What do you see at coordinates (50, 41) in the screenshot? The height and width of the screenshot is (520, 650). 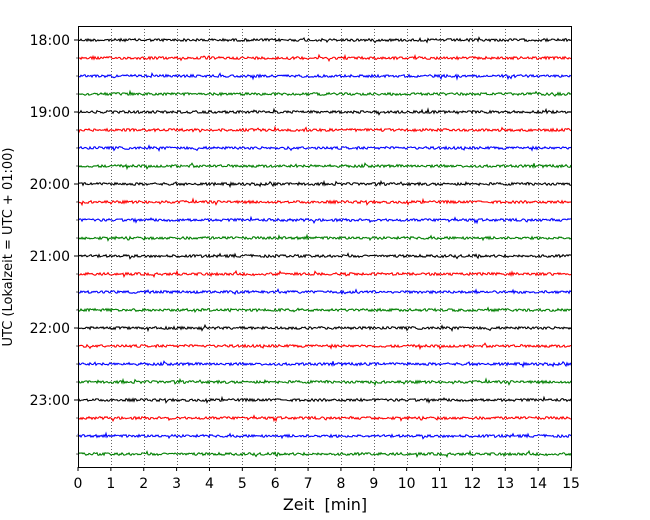 I see `y-tick-label: 18:00` at bounding box center [50, 41].